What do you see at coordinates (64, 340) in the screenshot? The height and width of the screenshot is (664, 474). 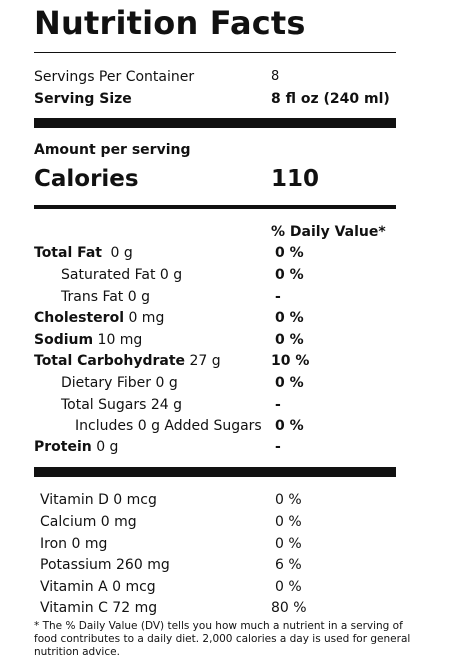 I see `nutrient-label: Sodium` at bounding box center [64, 340].